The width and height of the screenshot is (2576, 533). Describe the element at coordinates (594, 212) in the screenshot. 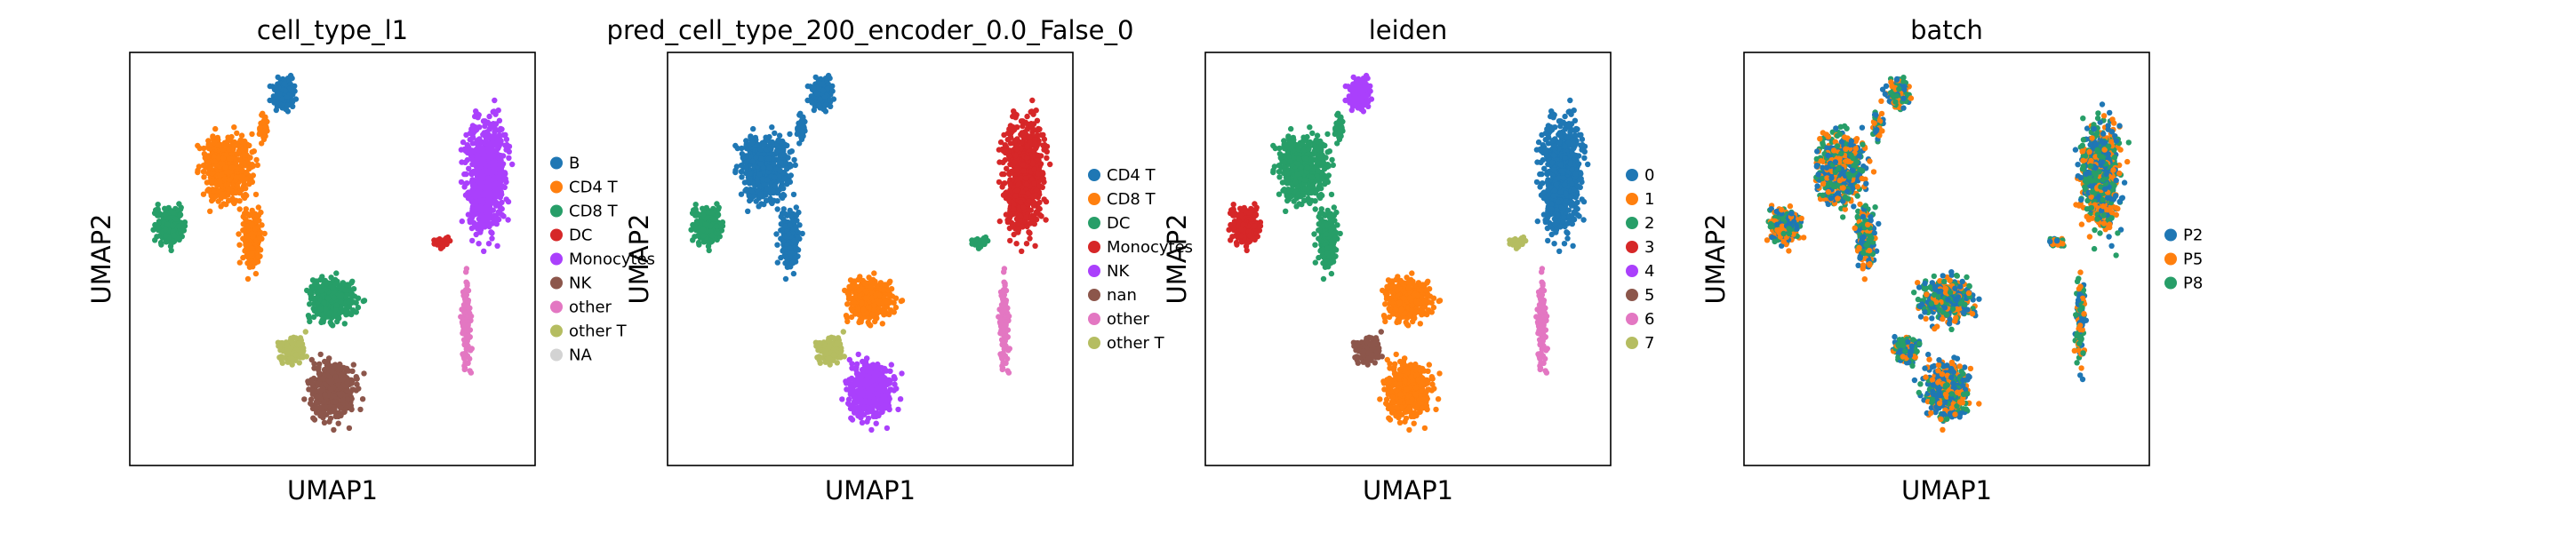

I see `legend-label: CD8 T` at that location.